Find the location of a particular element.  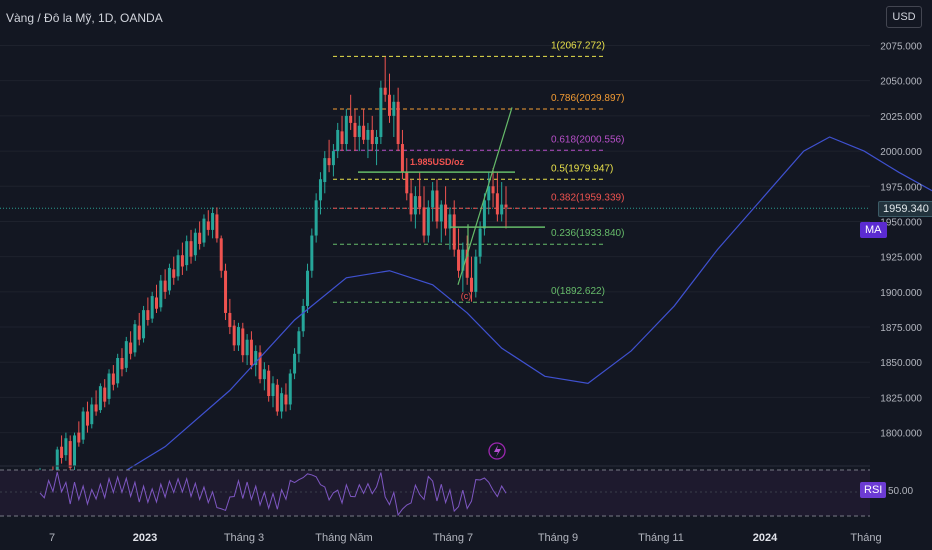

fib-label-0.786: 0.786(2029.897) is located at coordinates (587, 98).